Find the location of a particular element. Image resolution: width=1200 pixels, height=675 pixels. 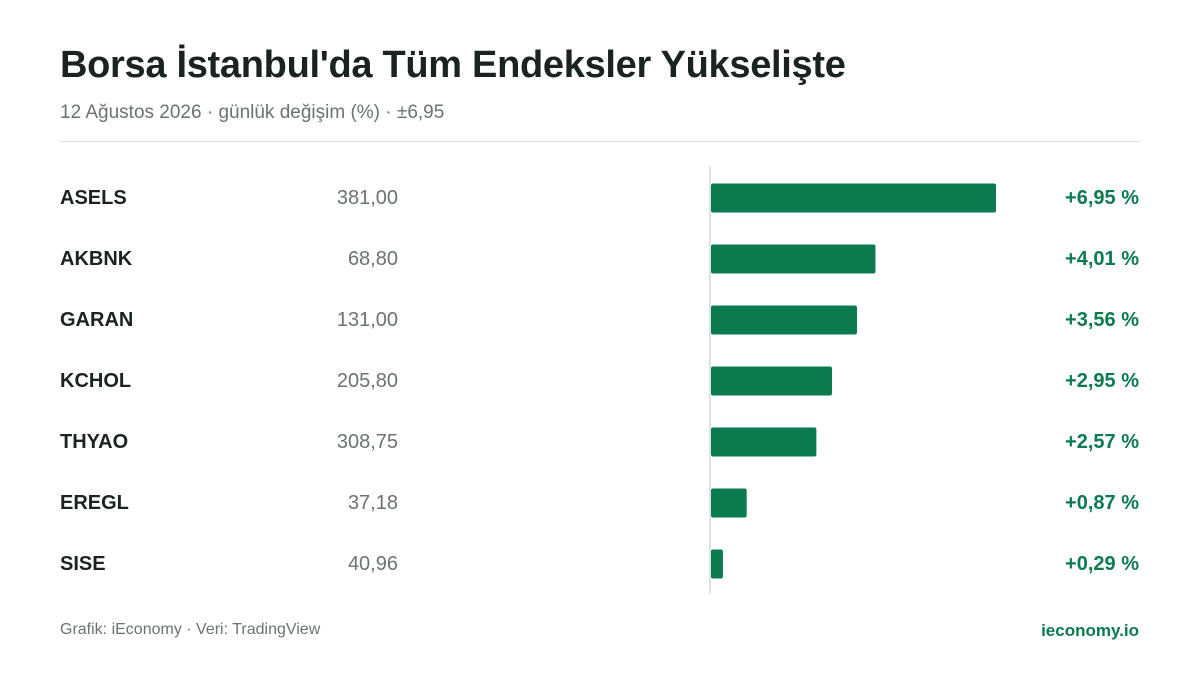

ticker-label: KCHOL is located at coordinates (95, 381).